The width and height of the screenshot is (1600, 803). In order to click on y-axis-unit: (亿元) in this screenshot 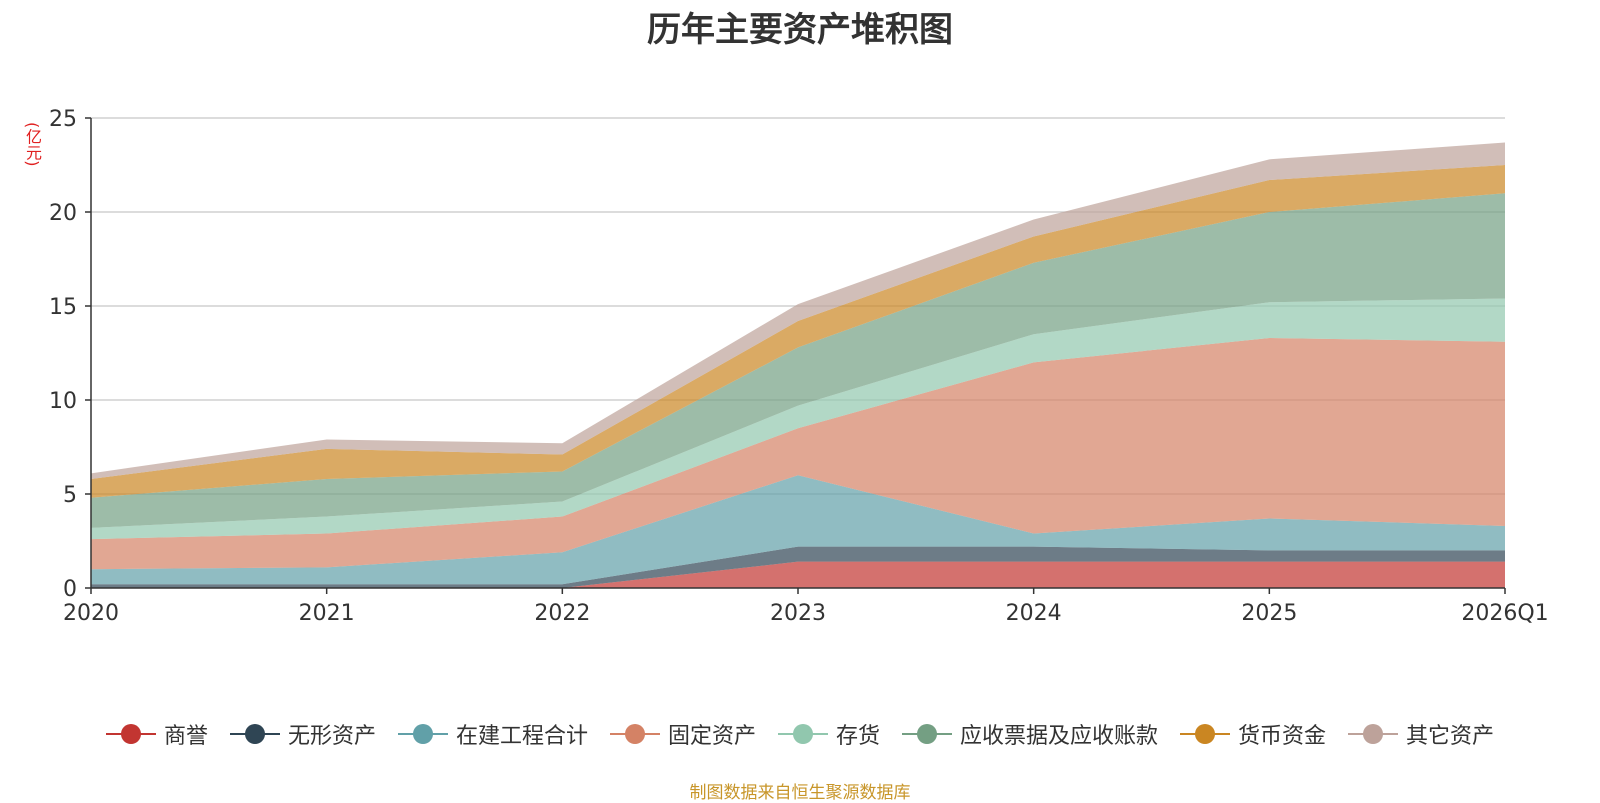, I will do `click(32, 144)`.